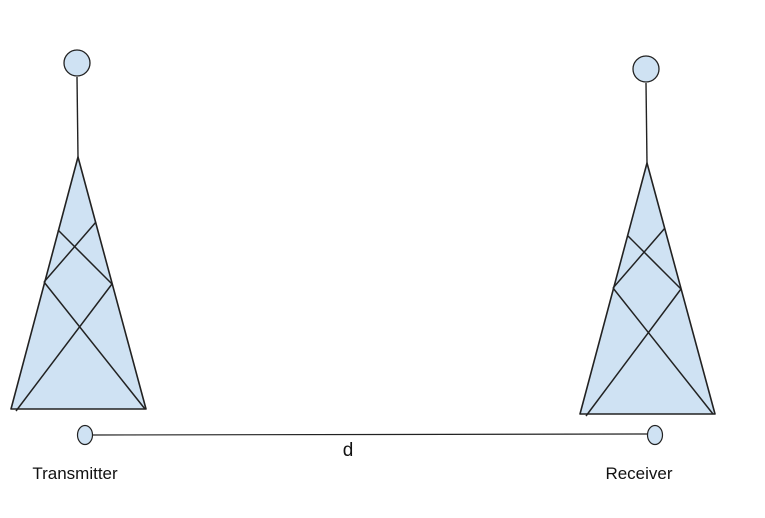  What do you see at coordinates (638, 473) in the screenshot?
I see `receiver-label: Receiver` at bounding box center [638, 473].